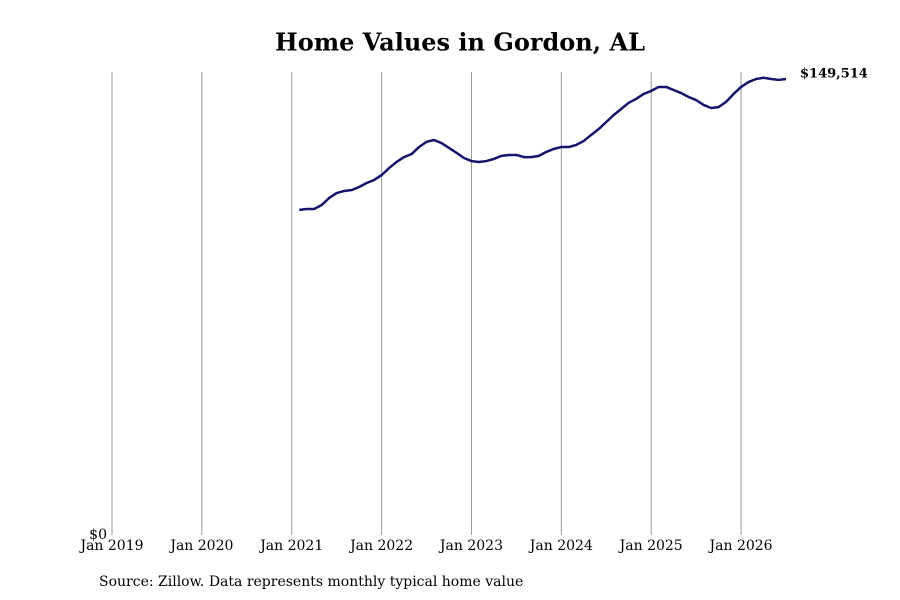  I want to click on x-tick-label: Jan 2026, so click(740, 546).